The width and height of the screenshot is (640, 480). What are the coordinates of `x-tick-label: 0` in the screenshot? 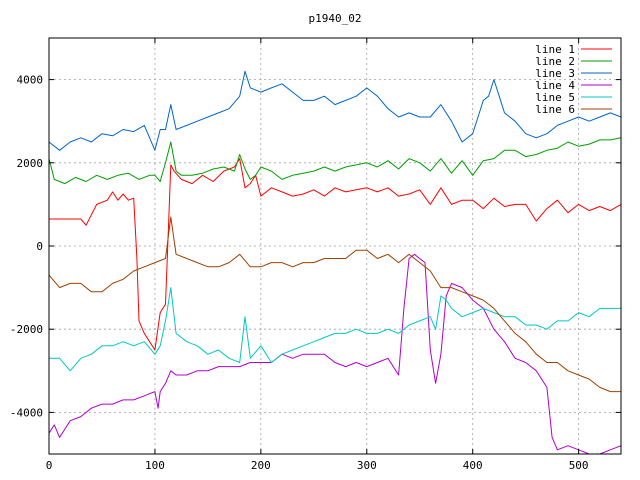 It's located at (49, 465).